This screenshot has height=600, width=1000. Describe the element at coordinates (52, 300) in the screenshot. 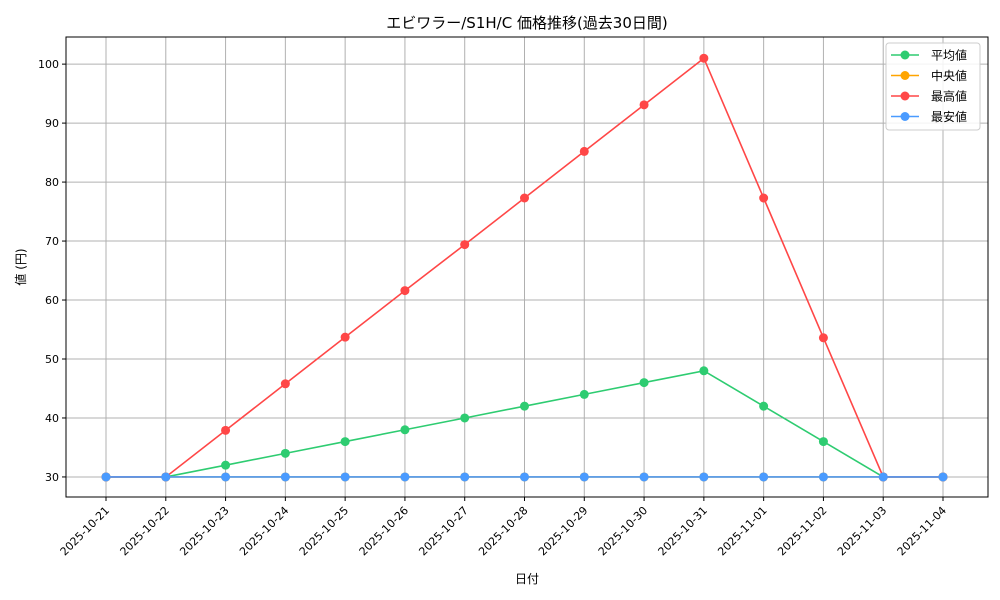

I see `y-tick-label: 60` at that location.